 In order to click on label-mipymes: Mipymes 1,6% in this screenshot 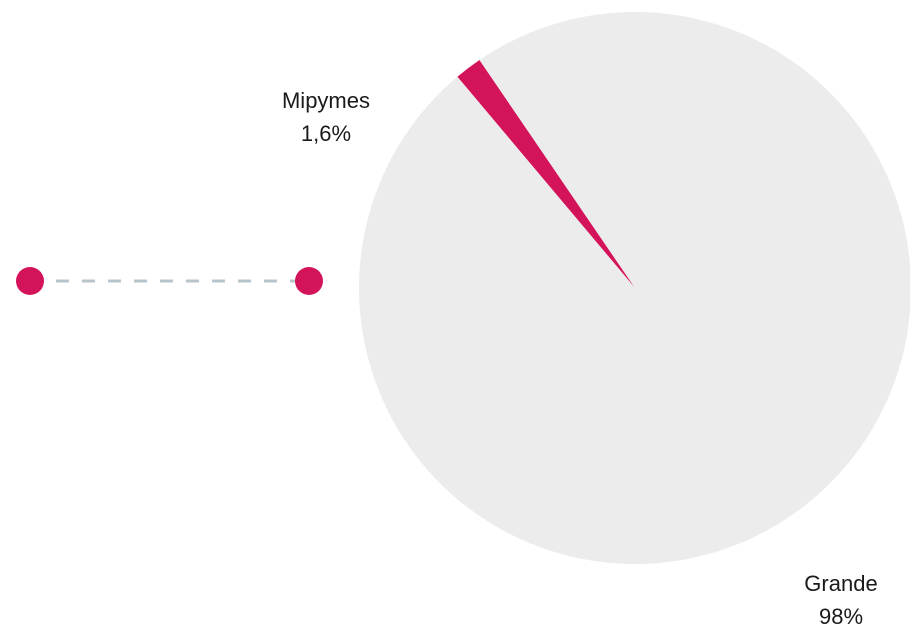, I will do `click(326, 117)`.